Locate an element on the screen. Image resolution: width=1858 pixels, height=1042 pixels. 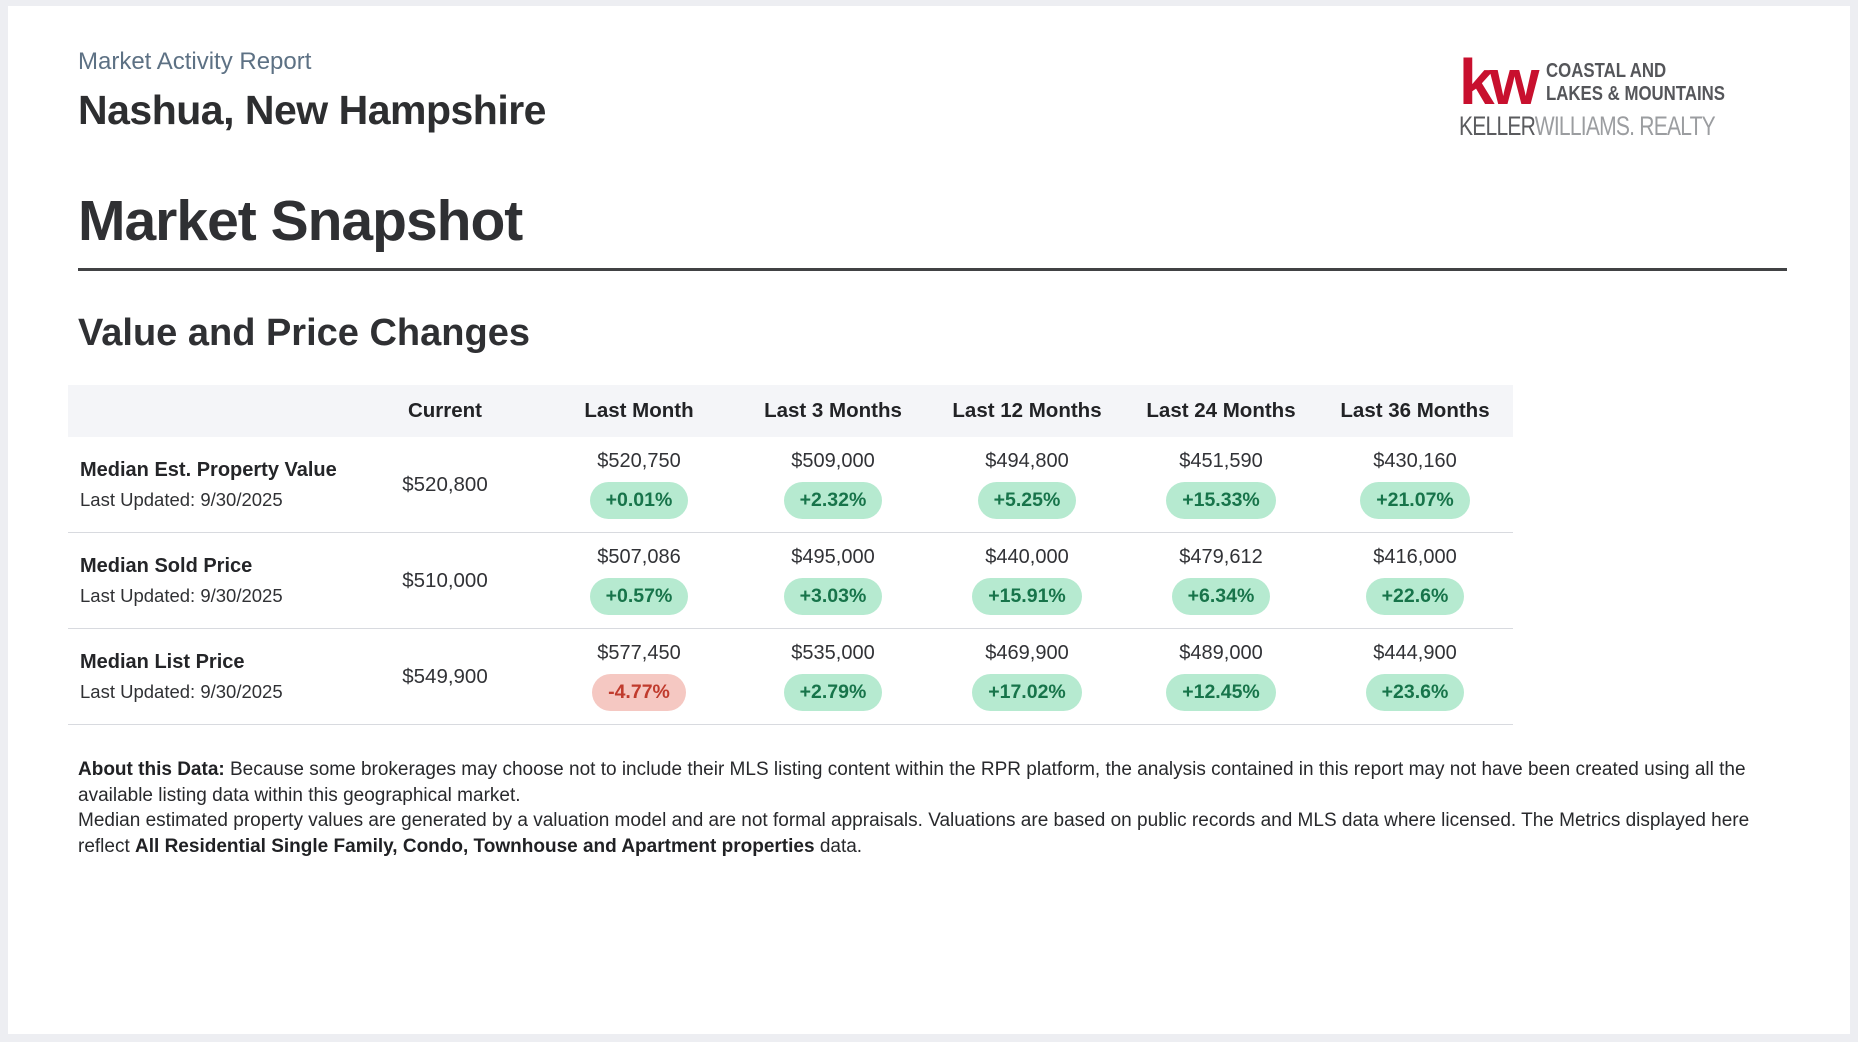
report-type-label: Market Activity Report is located at coordinates (195, 61).